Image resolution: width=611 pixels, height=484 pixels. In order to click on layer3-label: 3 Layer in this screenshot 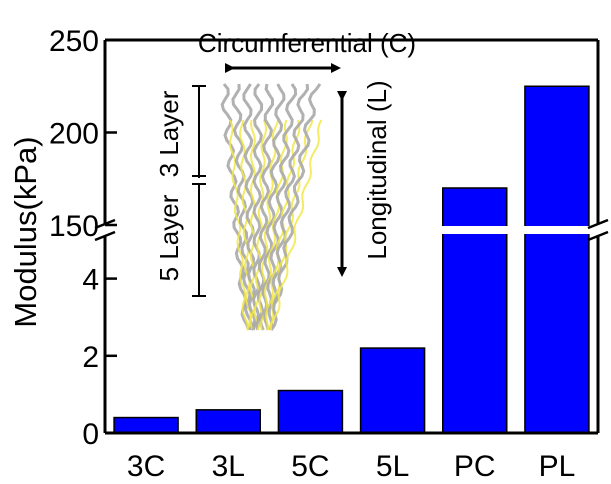, I will do `click(169, 133)`.